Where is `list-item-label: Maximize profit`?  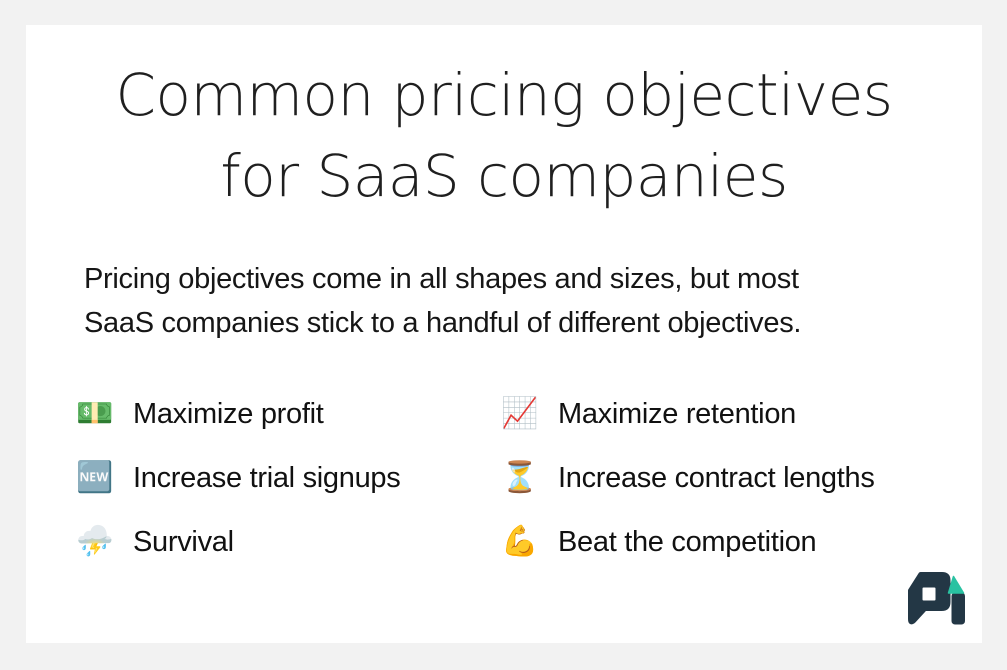
list-item-label: Maximize profit is located at coordinates (228, 413).